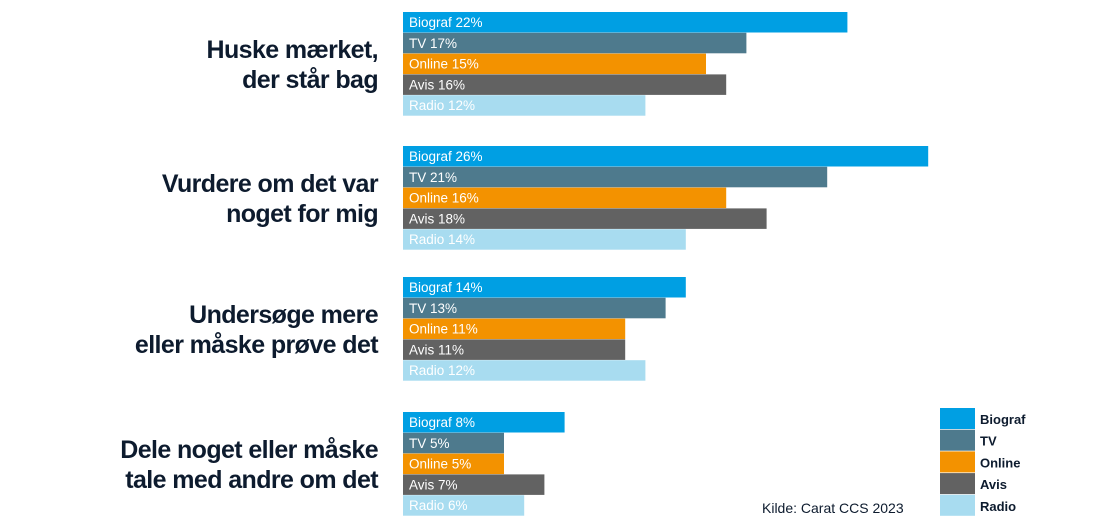 This screenshot has width=1110, height=525. I want to click on legend-label: TV, so click(988, 441).